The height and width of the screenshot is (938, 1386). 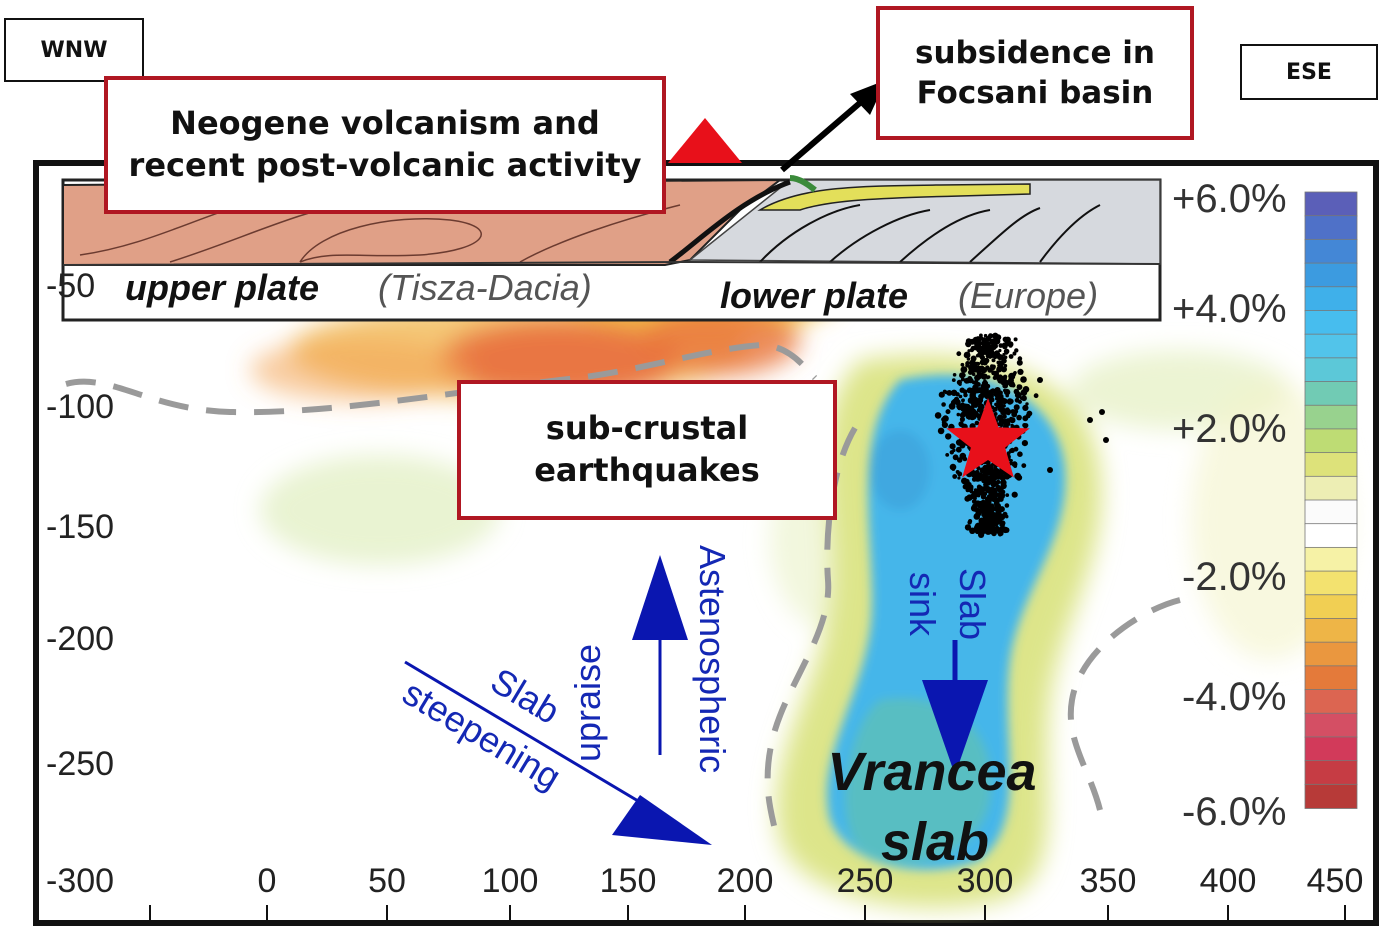 I want to click on scale-label-pos4: +4.0%, so click(x=1229, y=309).